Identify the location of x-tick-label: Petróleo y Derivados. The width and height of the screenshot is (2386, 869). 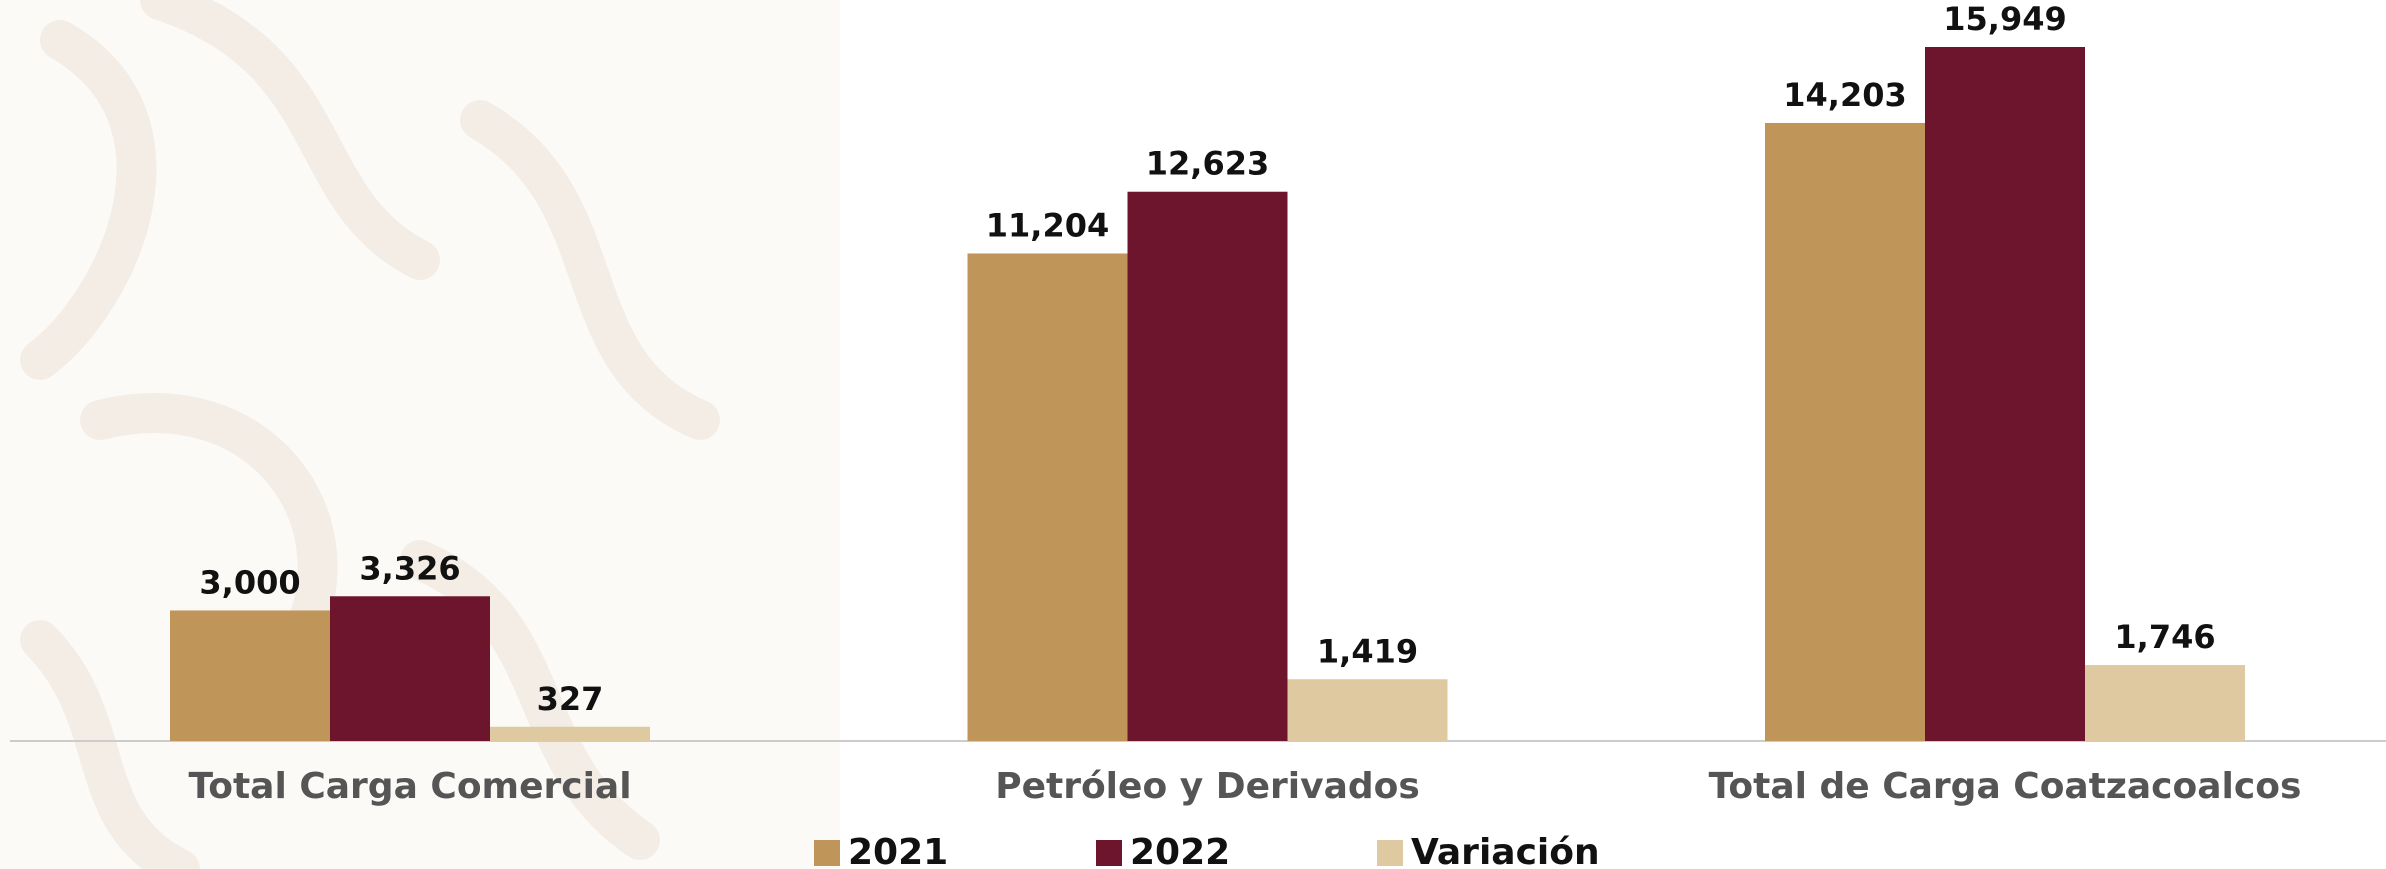
(1207, 786).